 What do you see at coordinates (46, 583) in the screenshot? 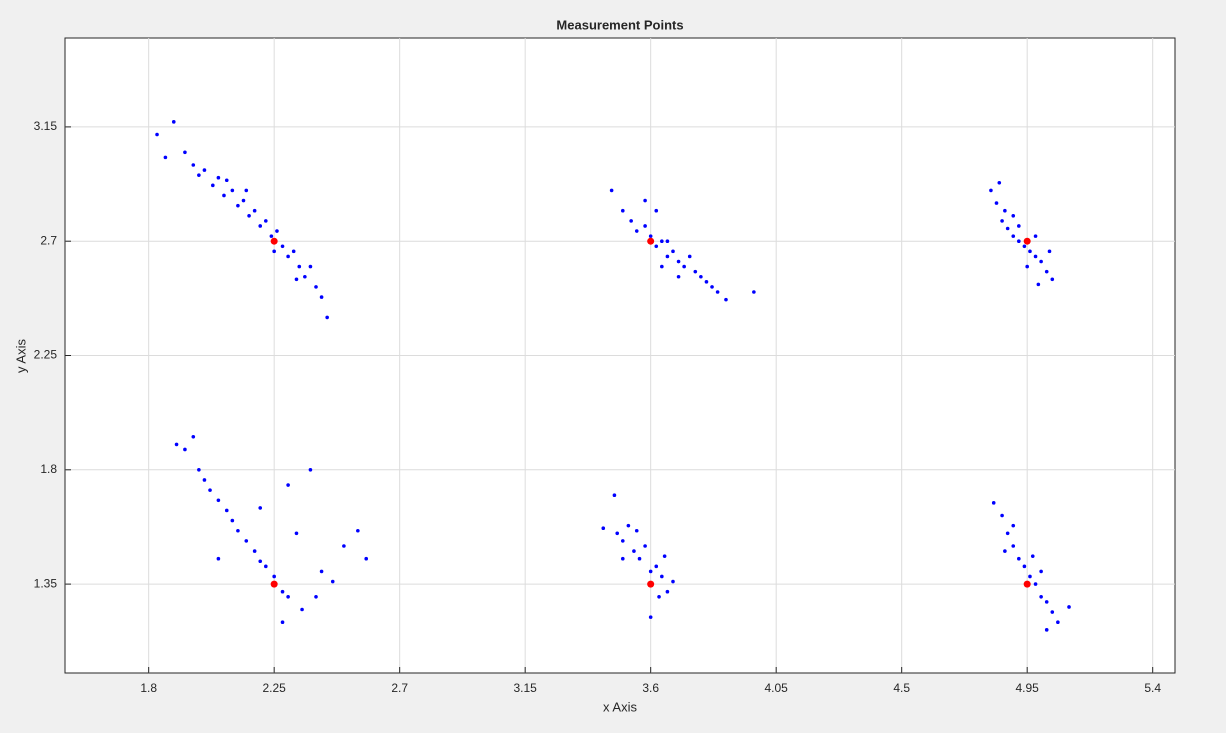
I see `y-tick-label: 1.35` at bounding box center [46, 583].